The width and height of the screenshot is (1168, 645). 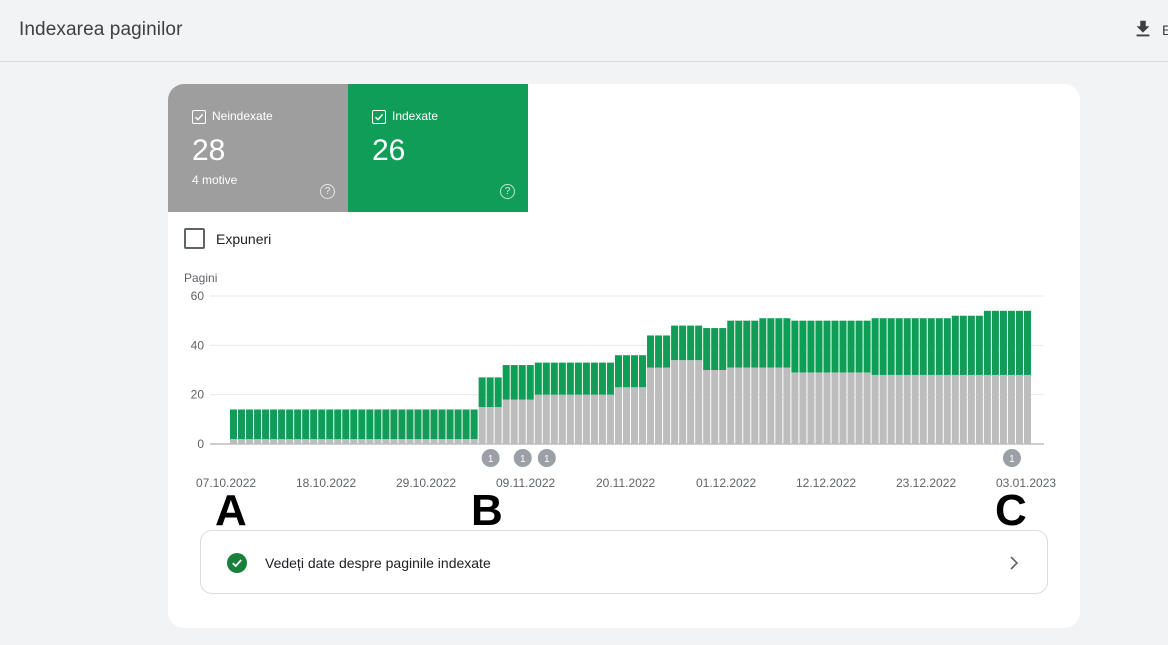 I want to click on view-indexed-pages-link: Vedeți date despre paginile indexate, so click(x=624, y=562).